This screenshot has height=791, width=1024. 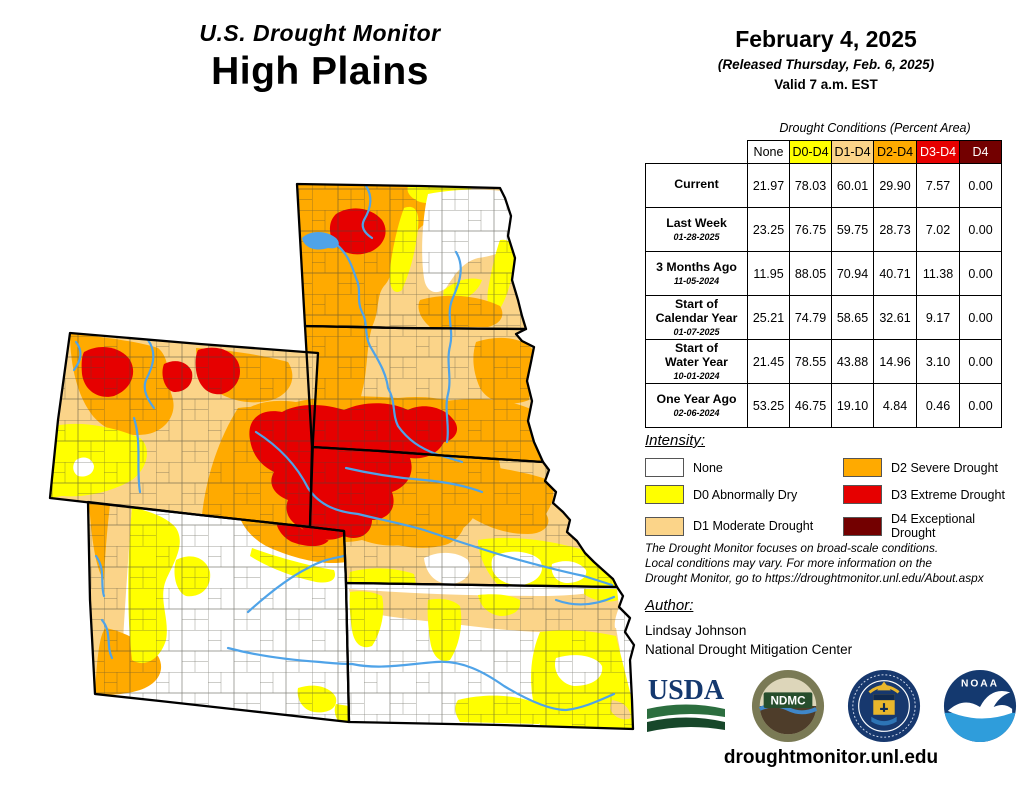 I want to click on value-cell: 59.75, so click(x=852, y=229).